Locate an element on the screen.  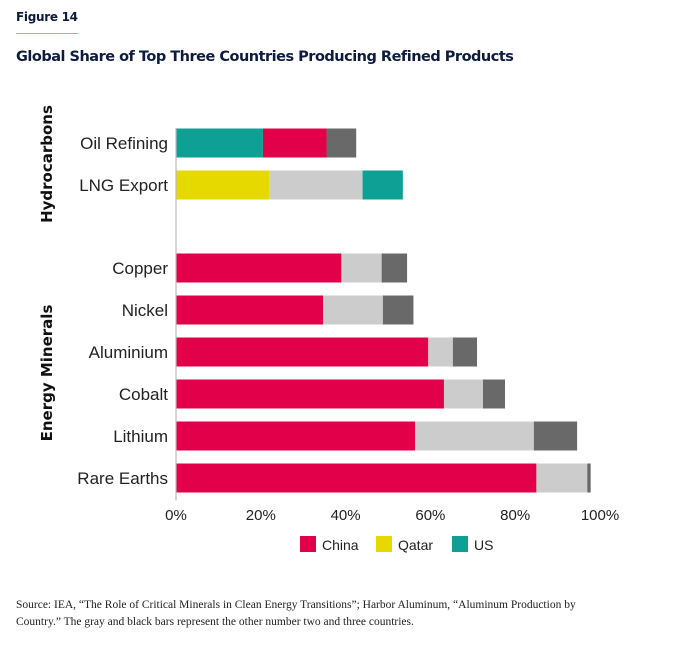
category-label: Nickel is located at coordinates (145, 310).